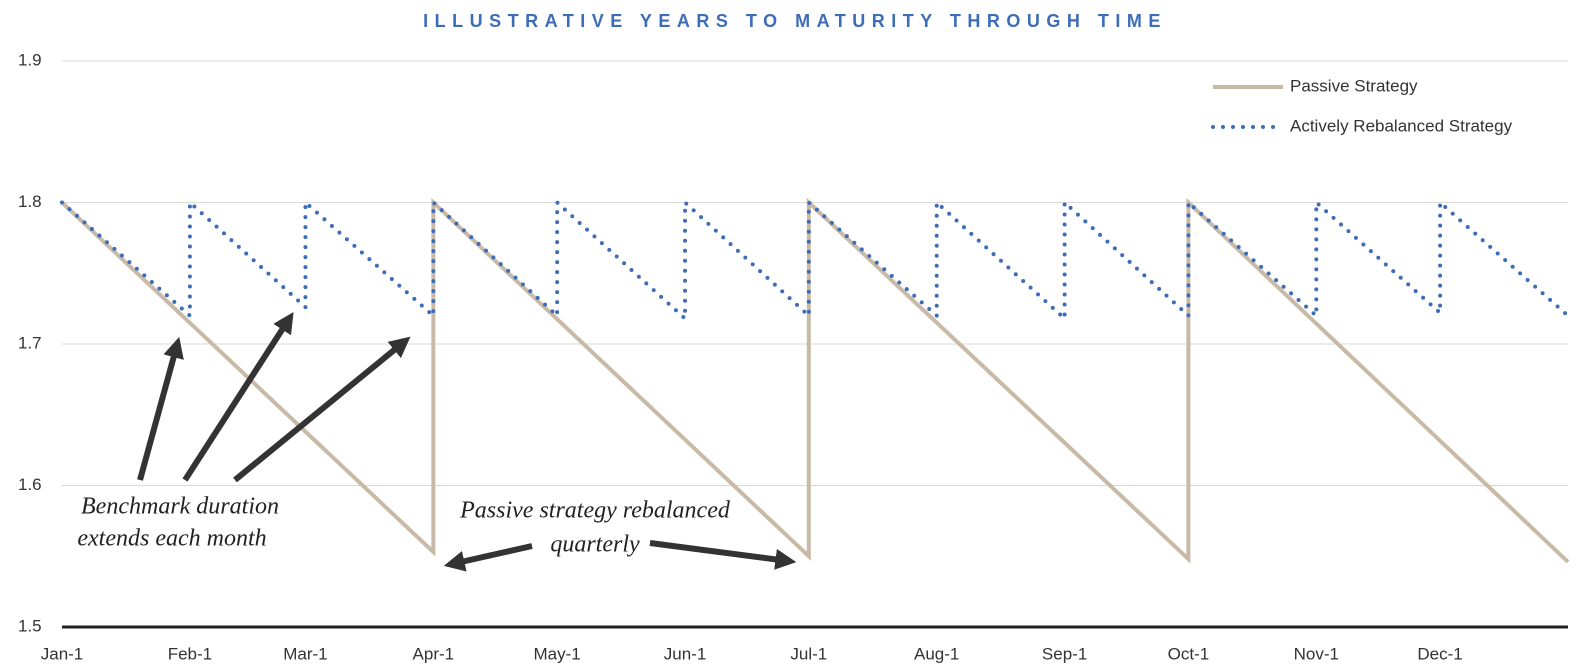  Describe the element at coordinates (808, 653) in the screenshot. I see `x-tick-label: Jul-1` at that location.